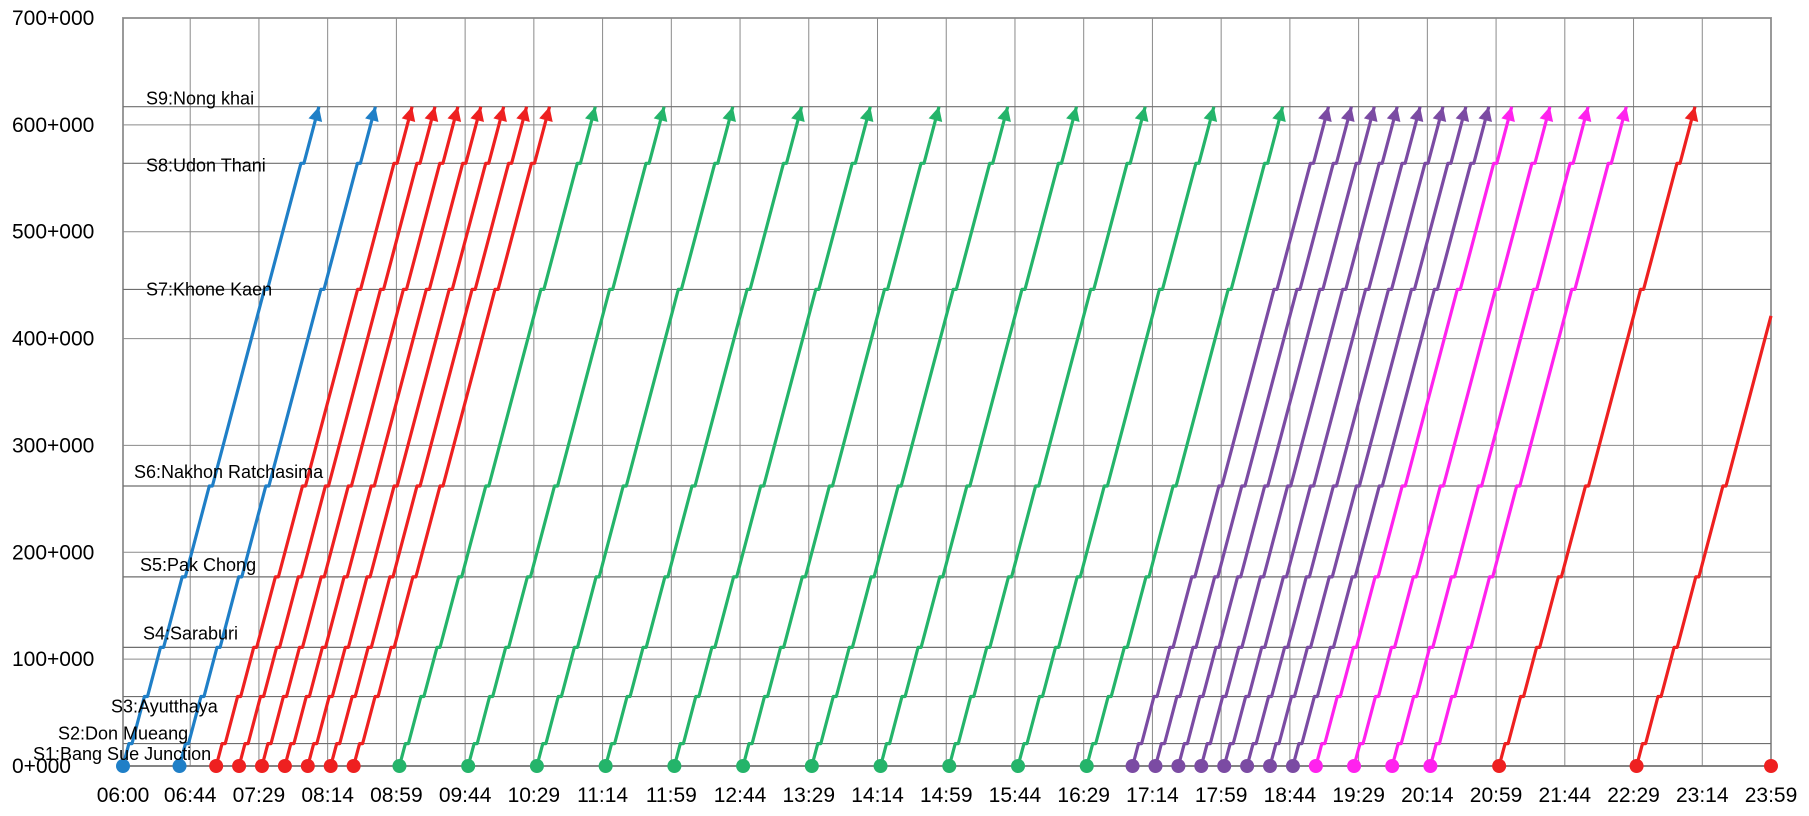 The width and height of the screenshot is (1809, 816). Describe the element at coordinates (229, 472) in the screenshot. I see `station-label: S6:Nakhon Ratchasima` at that location.